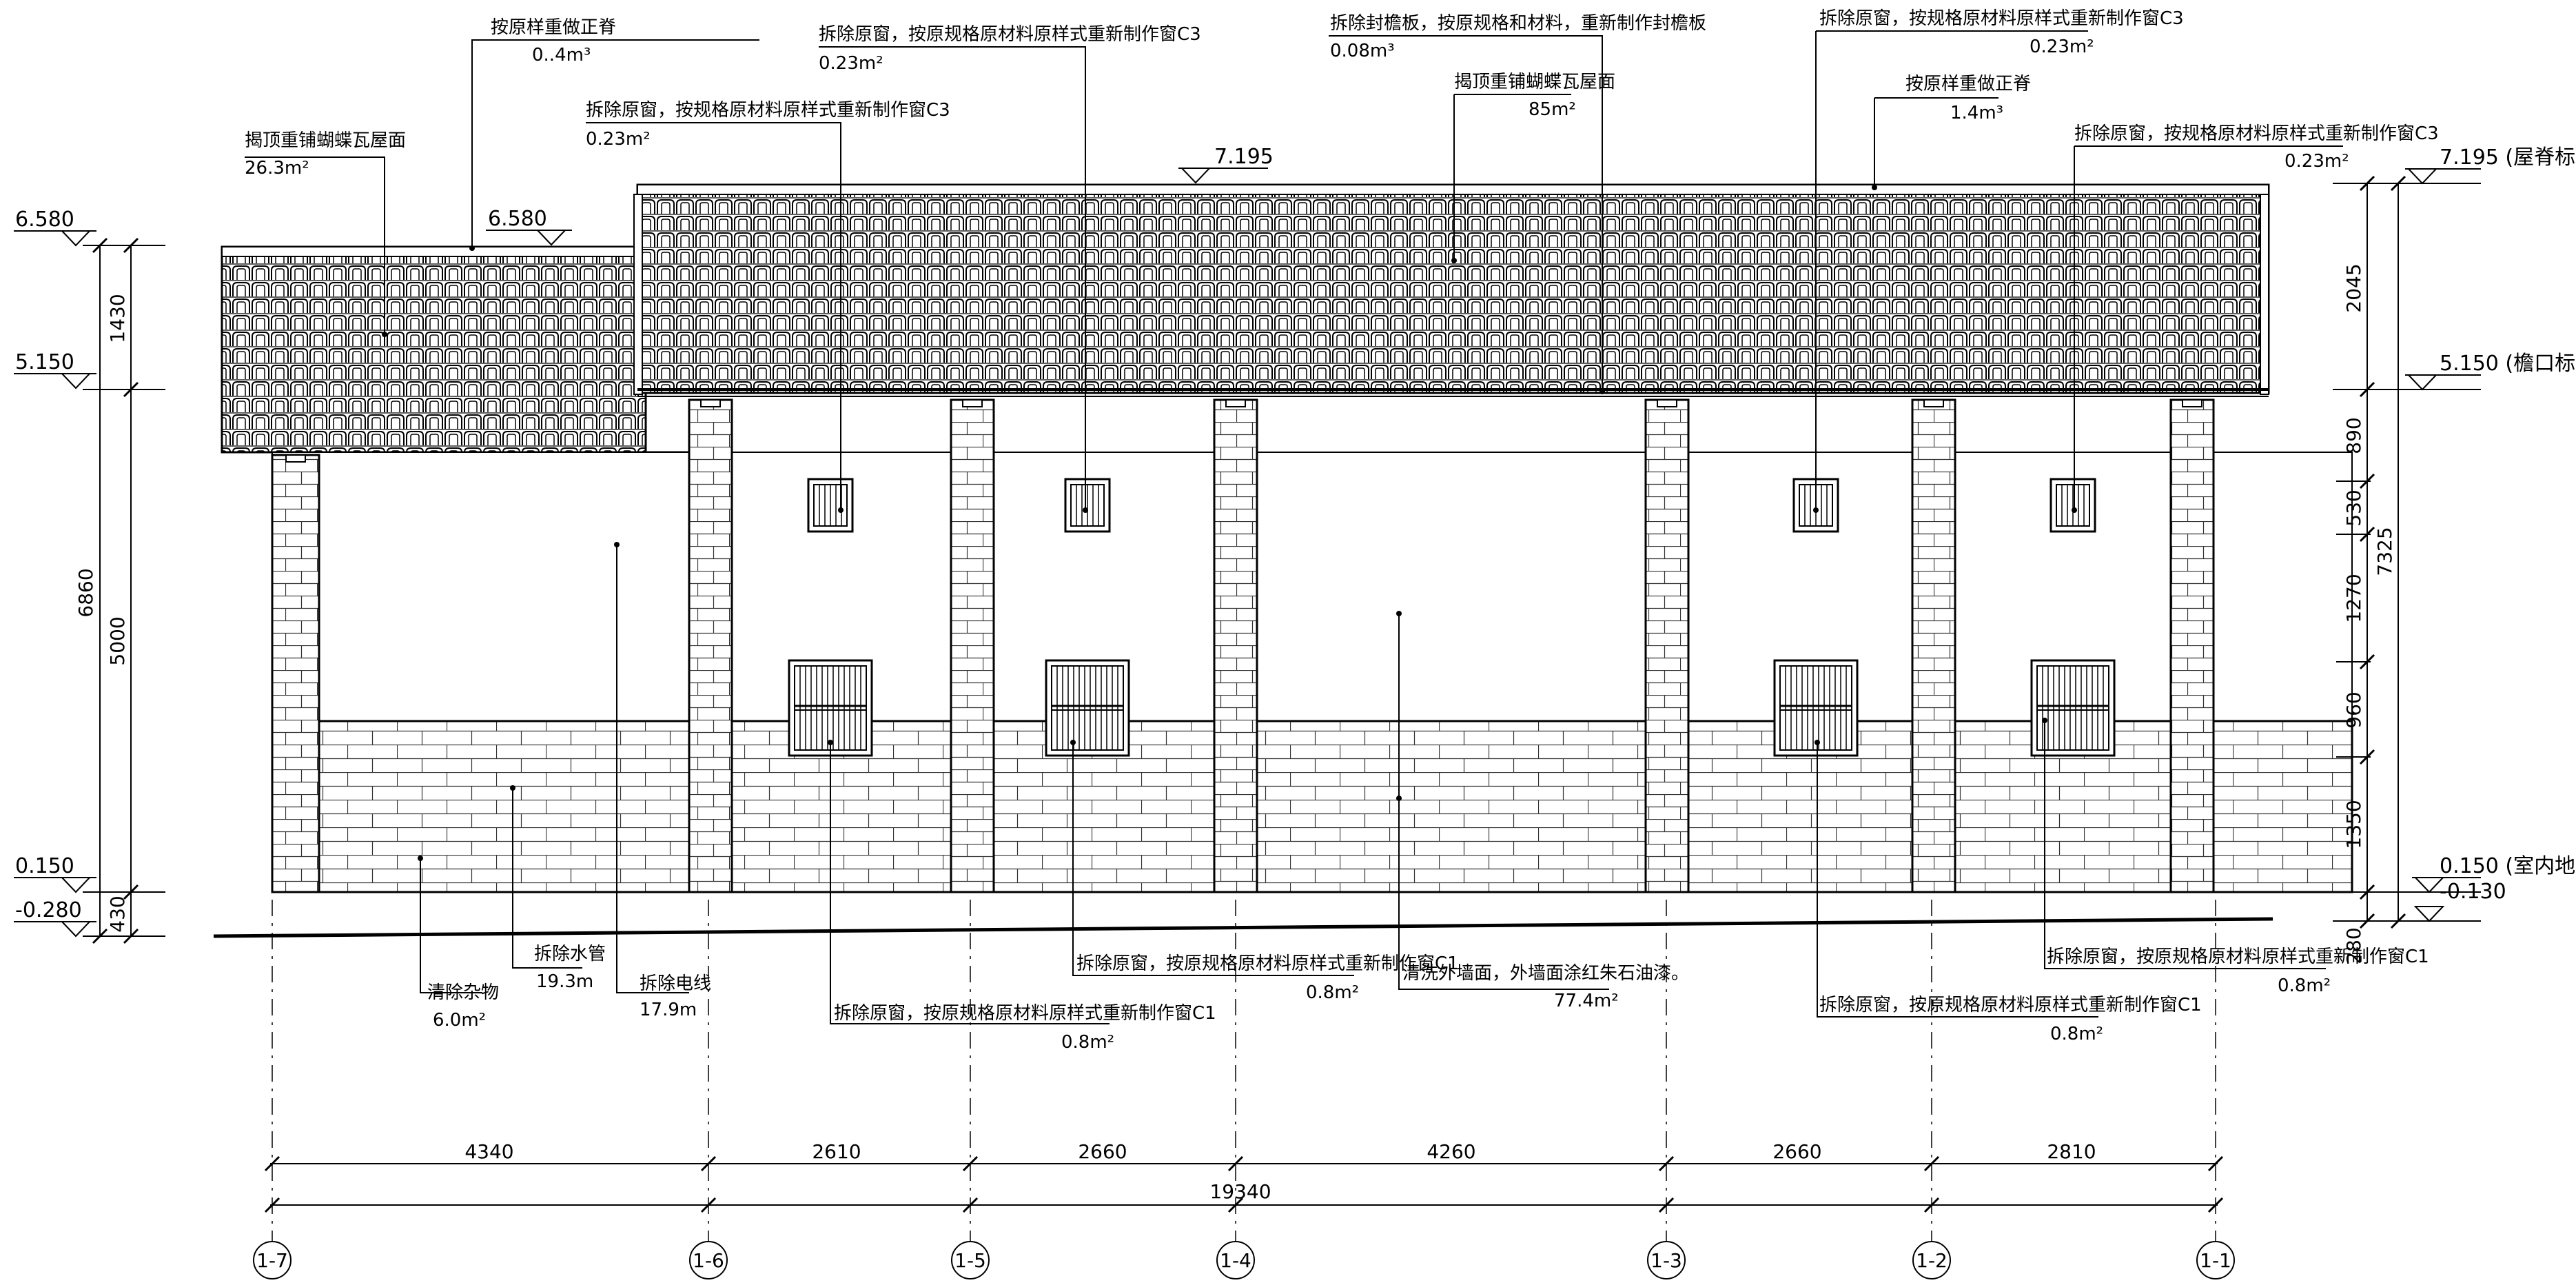 The image size is (2576, 1285). What do you see at coordinates (2001, 18) in the screenshot?
I see `note-window-c3-c: 拆除原窗，按规格原材料原样式重新制作窗C3` at bounding box center [2001, 18].